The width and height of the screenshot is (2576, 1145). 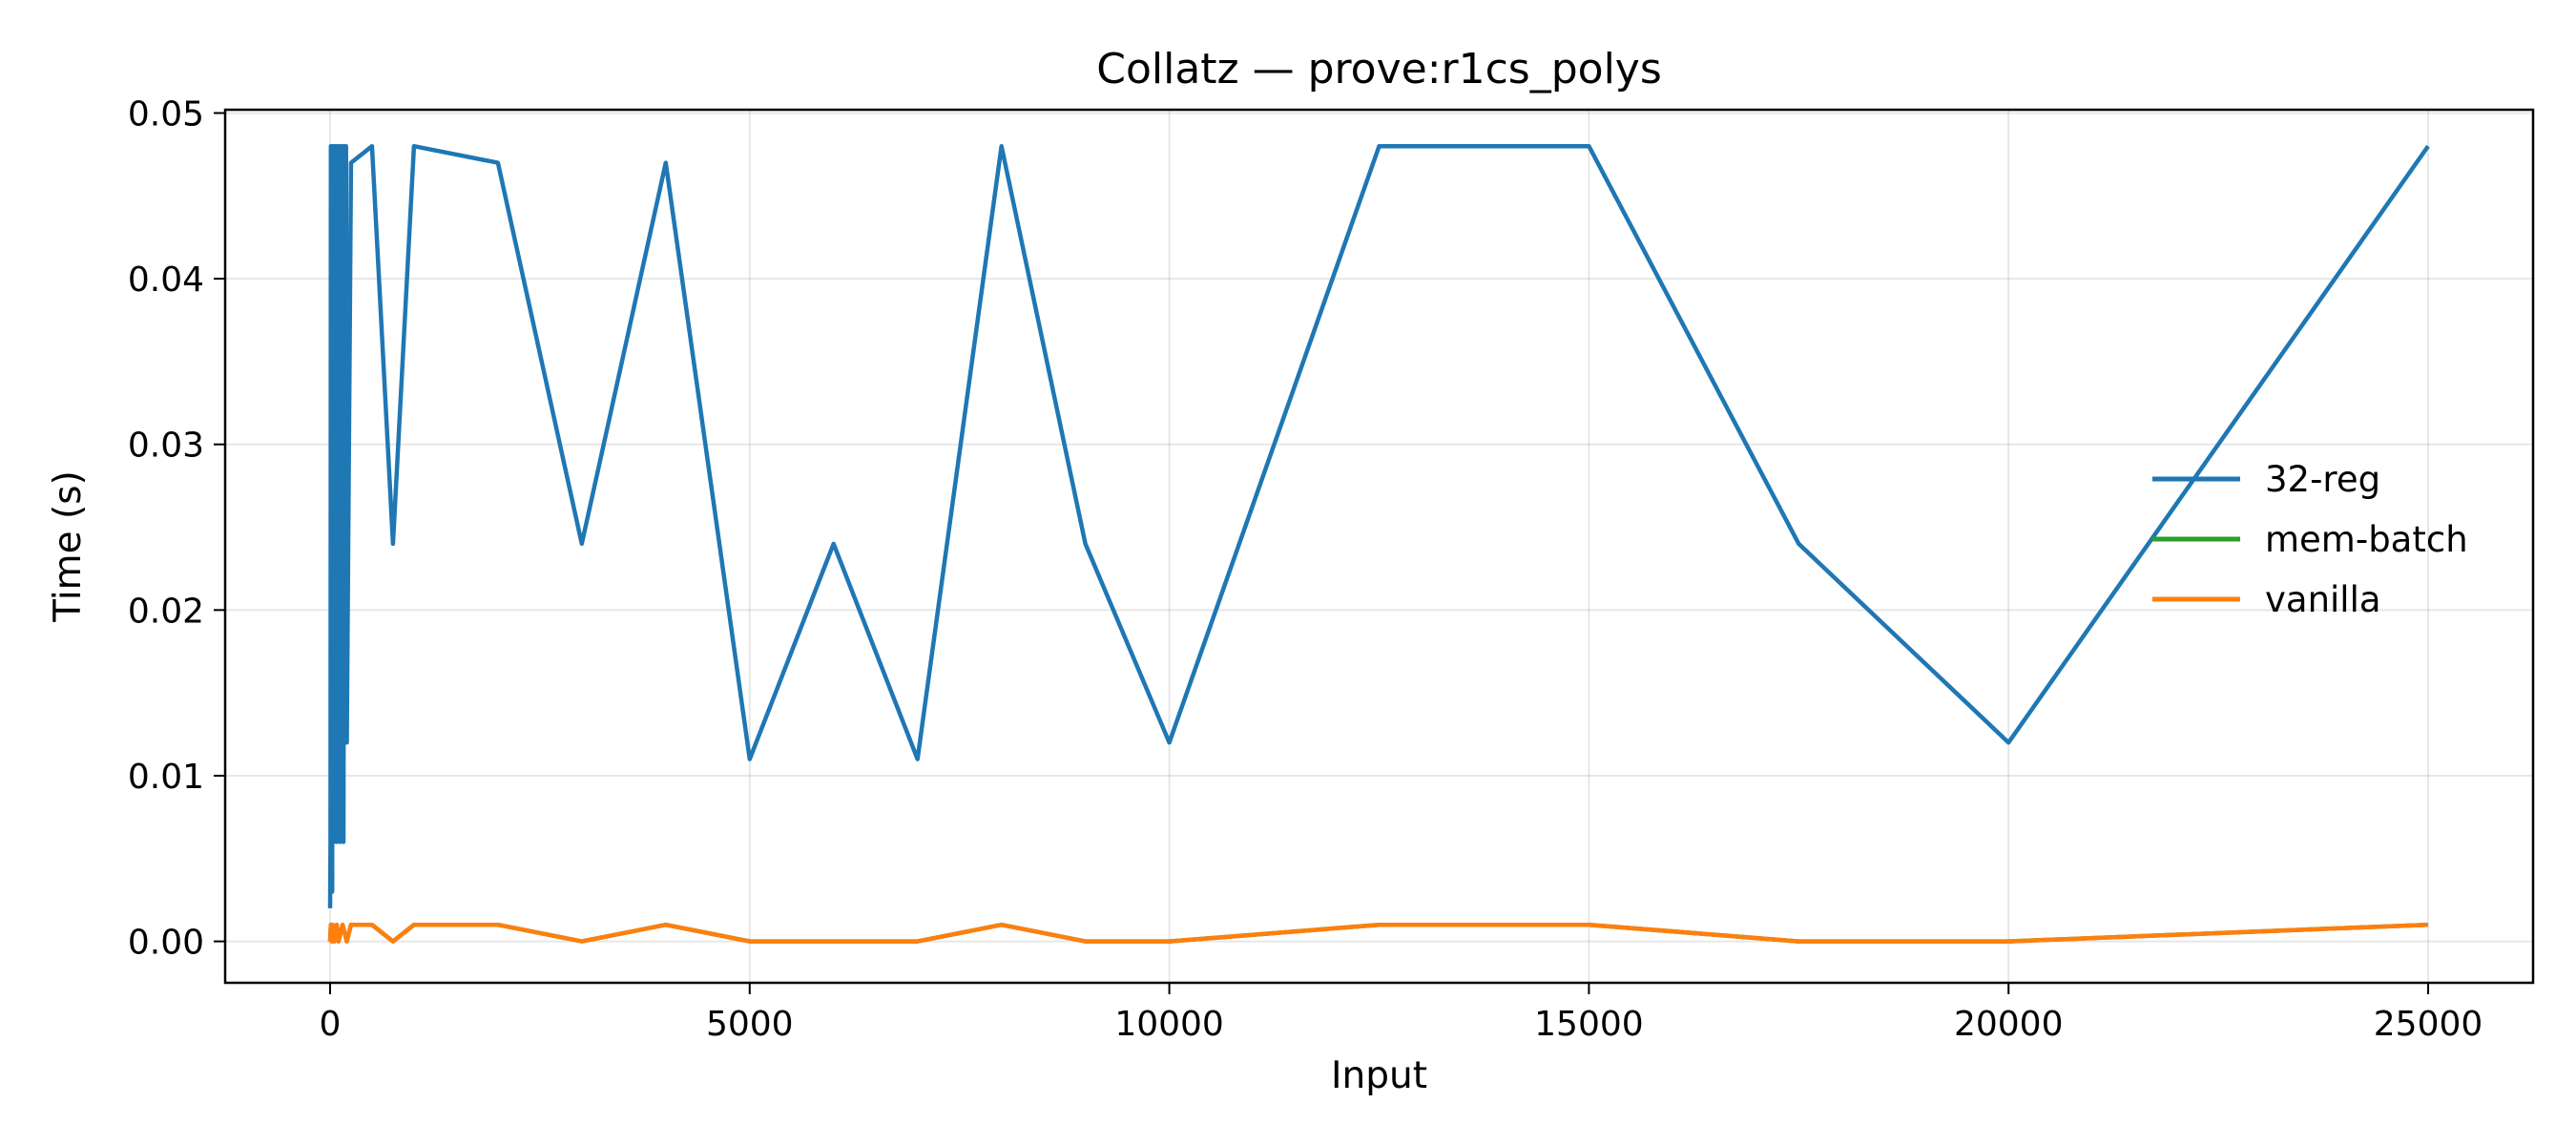 I want to click on x-tick-label: 0, so click(x=331, y=1025).